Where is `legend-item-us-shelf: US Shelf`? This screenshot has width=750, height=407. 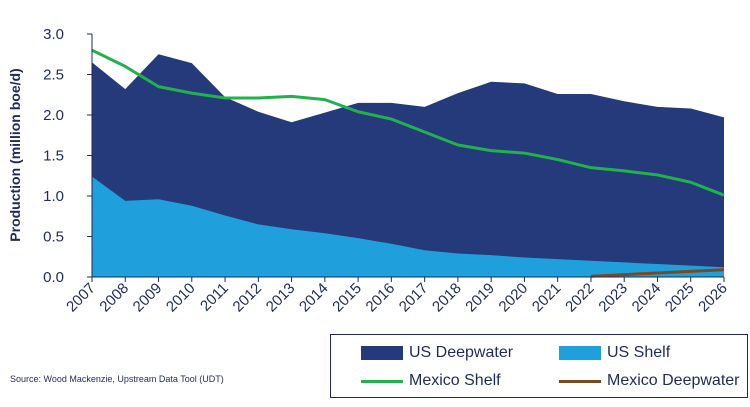
legend-item-us-shelf: US Shelf is located at coordinates (614, 353).